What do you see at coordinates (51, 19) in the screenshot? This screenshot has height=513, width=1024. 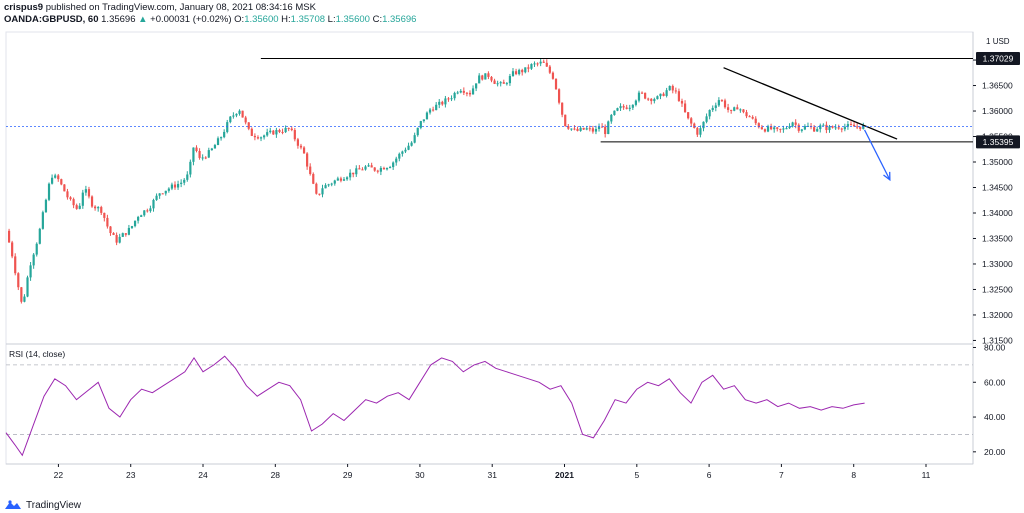 I see `symbol-label: OANDA:GBPUSD, 60` at bounding box center [51, 19].